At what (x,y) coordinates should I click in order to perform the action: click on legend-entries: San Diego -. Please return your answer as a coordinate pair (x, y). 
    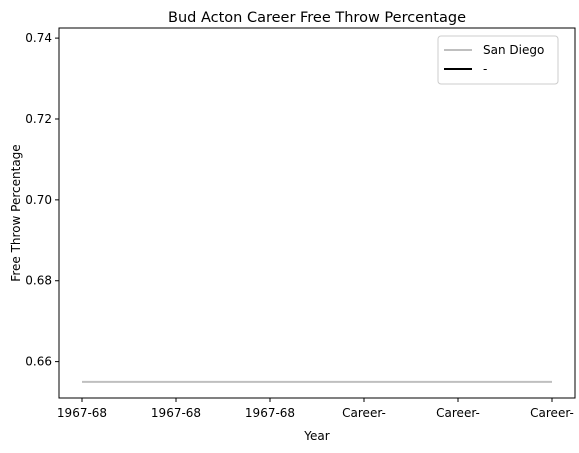
    Looking at the image, I should click on (494, 59).